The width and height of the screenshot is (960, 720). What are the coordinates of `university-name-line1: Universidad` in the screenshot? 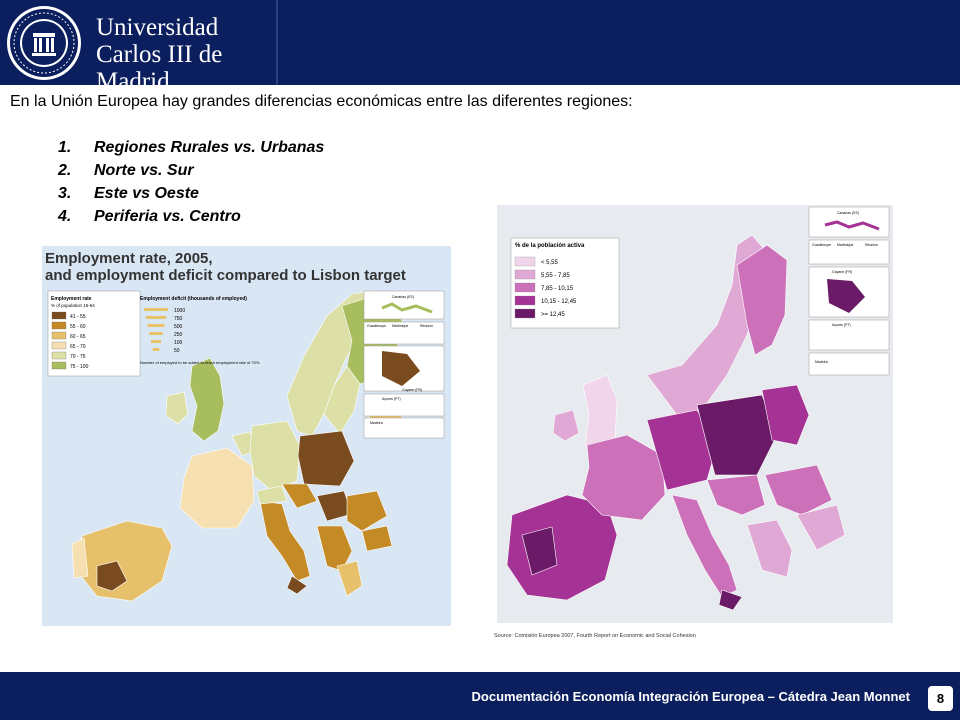 It's located at (157, 27).